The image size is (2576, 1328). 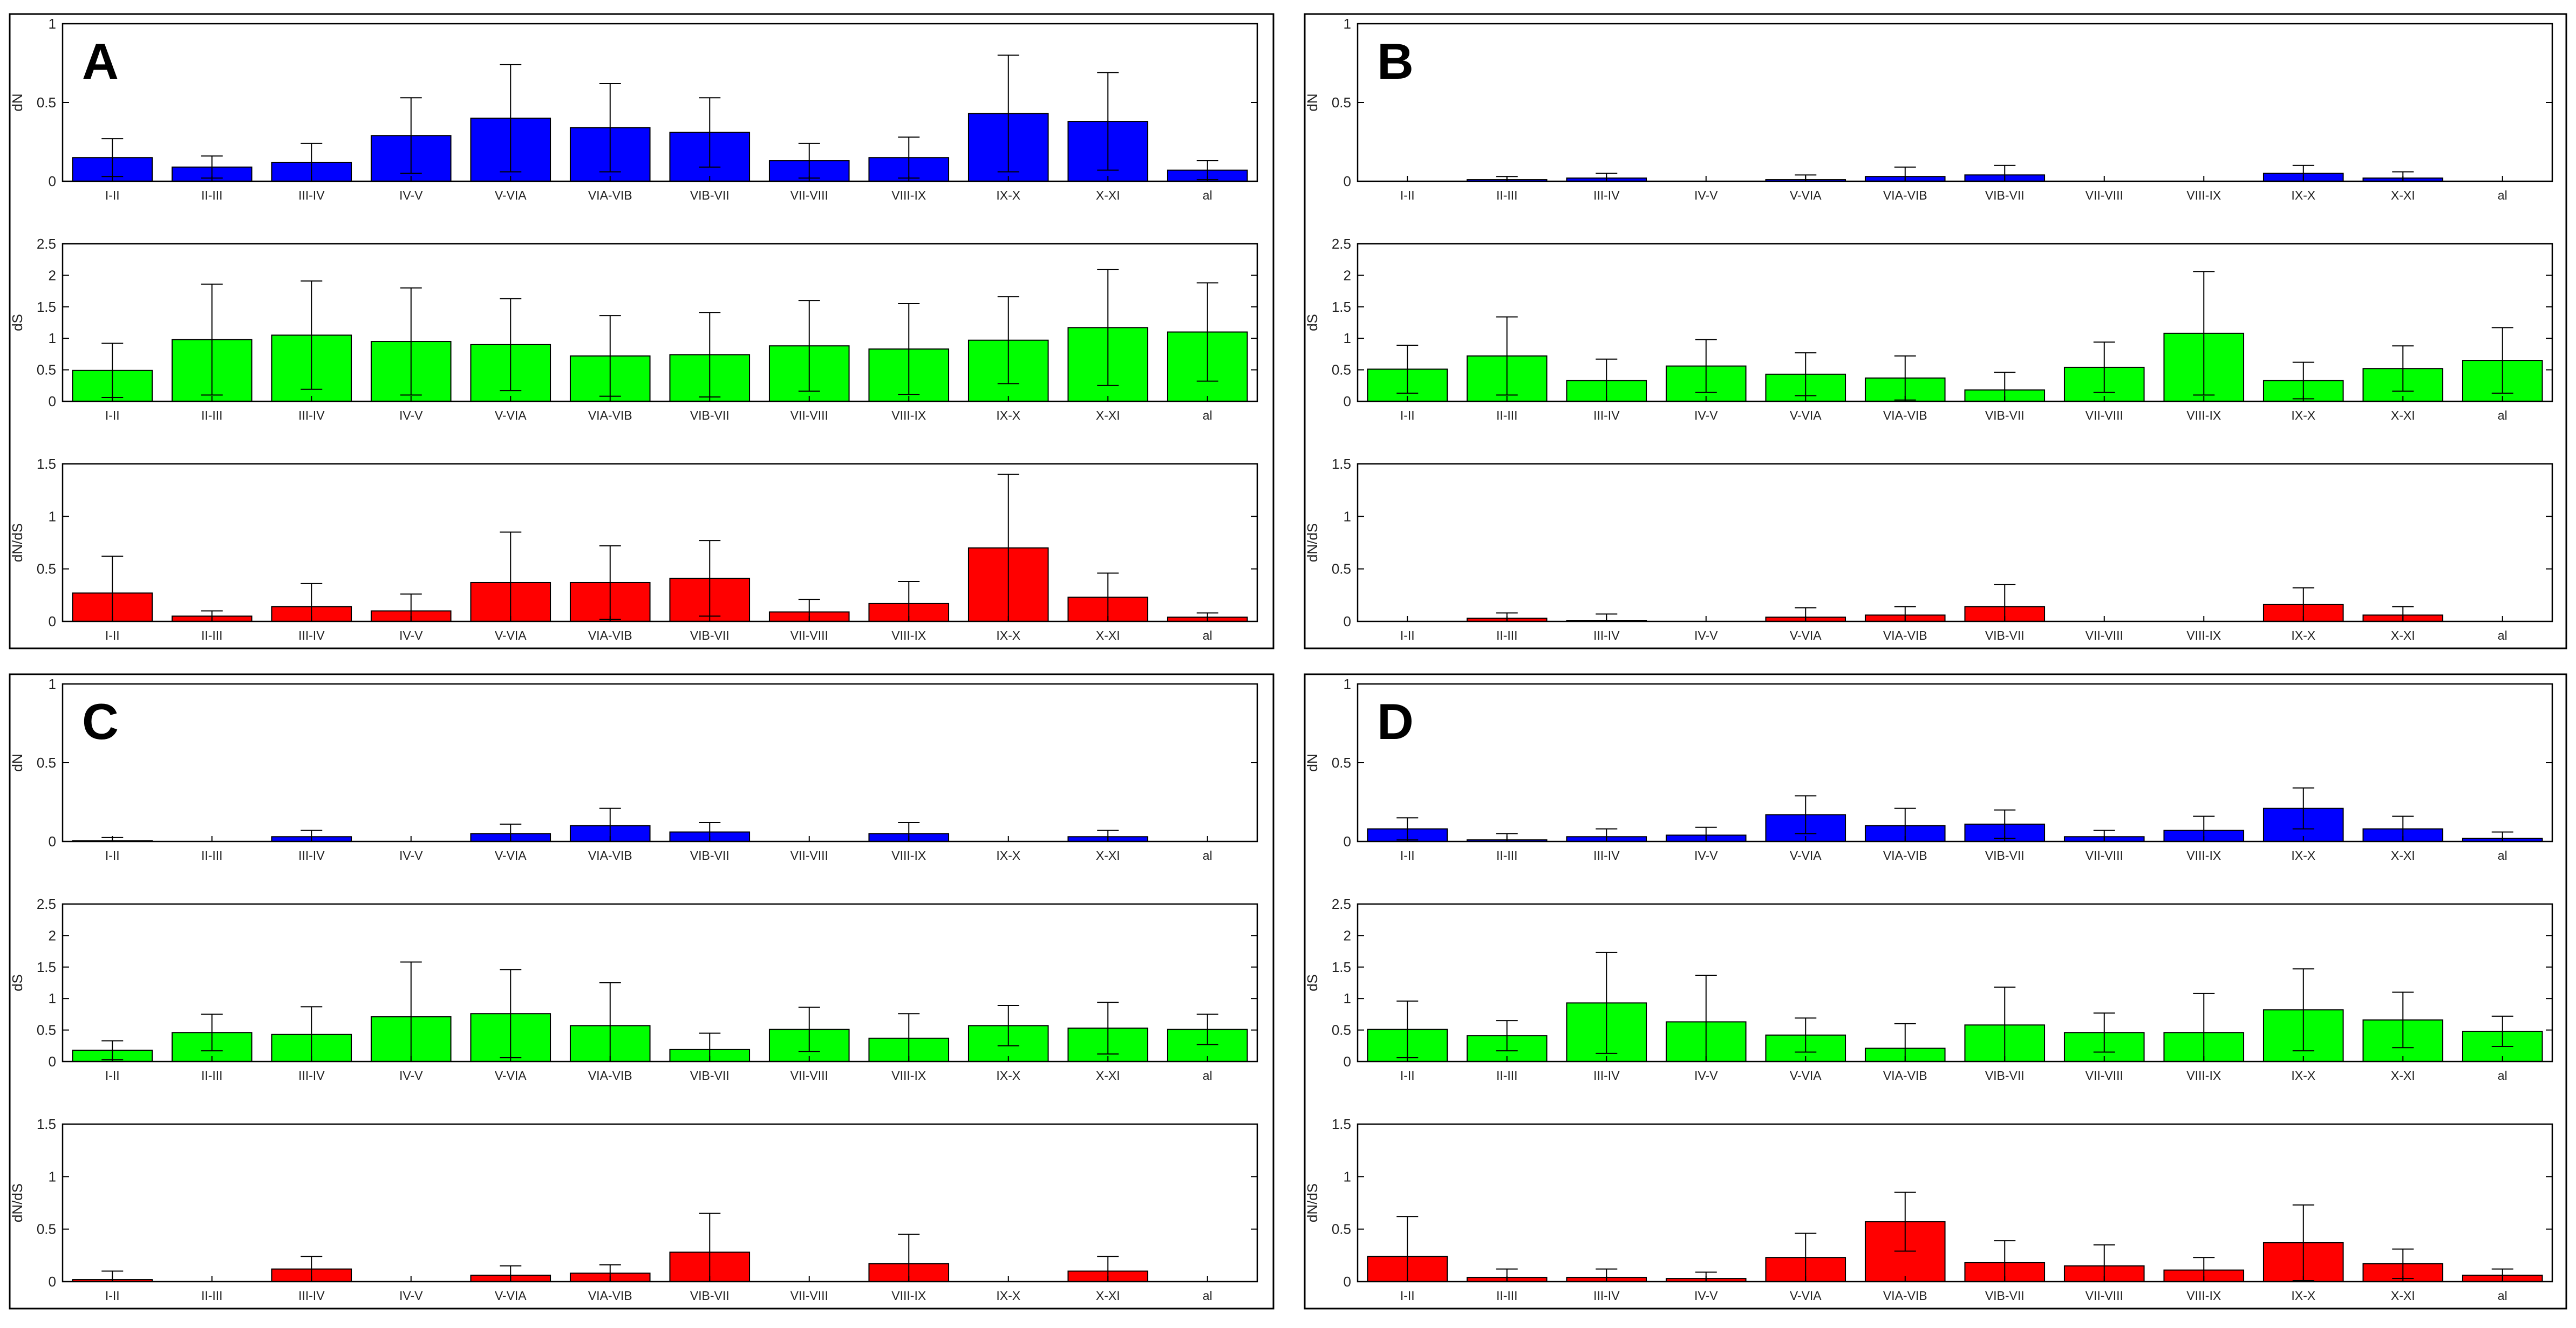 What do you see at coordinates (100, 61) in the screenshot?
I see `panel-letter: A` at bounding box center [100, 61].